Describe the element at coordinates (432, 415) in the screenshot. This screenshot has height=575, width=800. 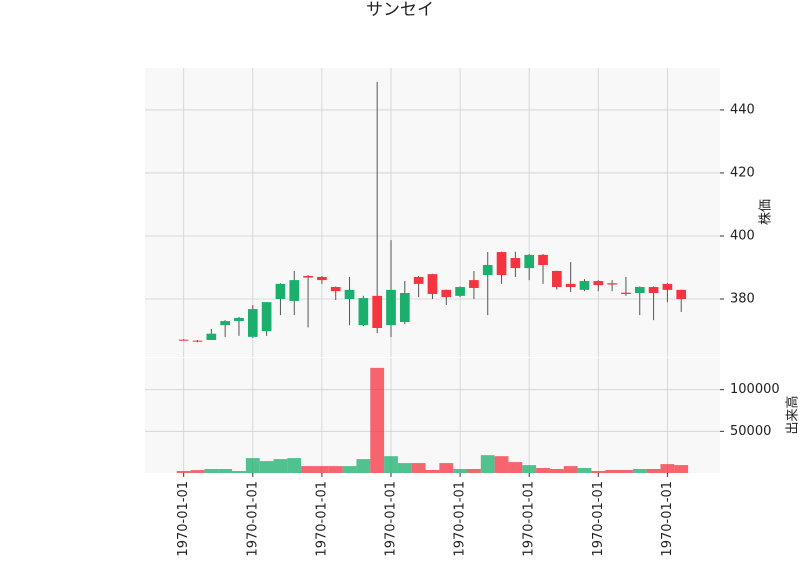
I see `volume-panel` at that location.